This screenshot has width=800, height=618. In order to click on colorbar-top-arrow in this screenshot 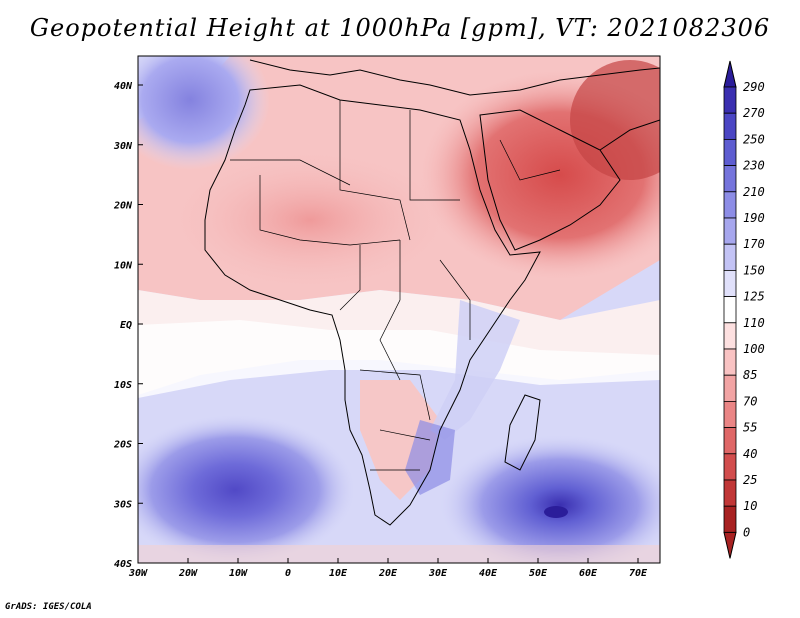, I will do `click(730, 74)`.